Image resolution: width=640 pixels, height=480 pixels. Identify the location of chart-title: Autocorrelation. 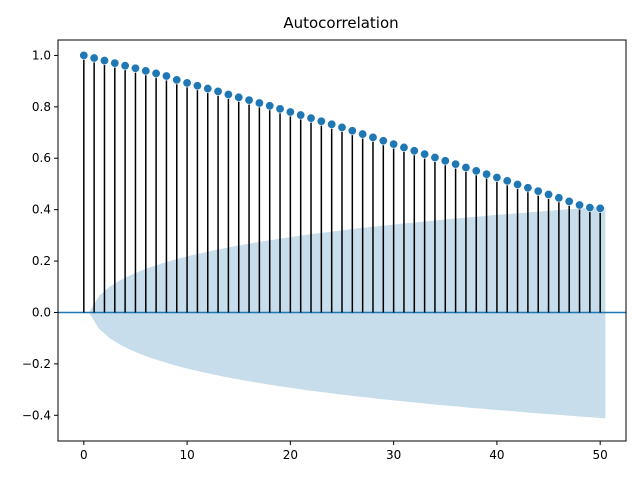
(340, 23).